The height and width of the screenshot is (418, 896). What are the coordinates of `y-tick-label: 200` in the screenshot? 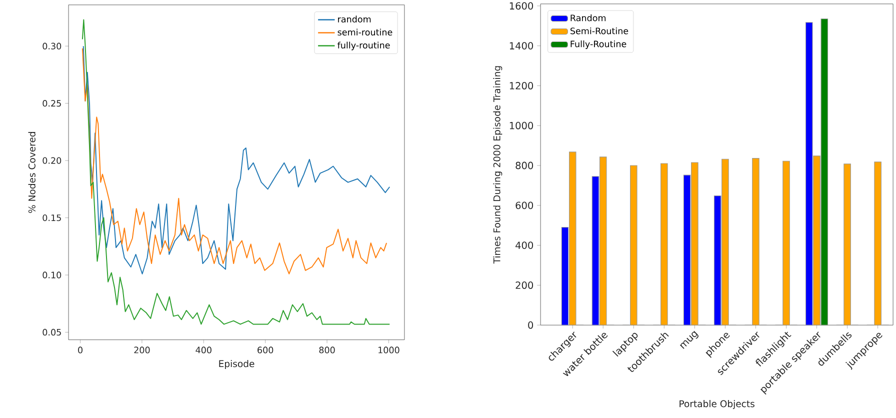 It's located at (525, 285).